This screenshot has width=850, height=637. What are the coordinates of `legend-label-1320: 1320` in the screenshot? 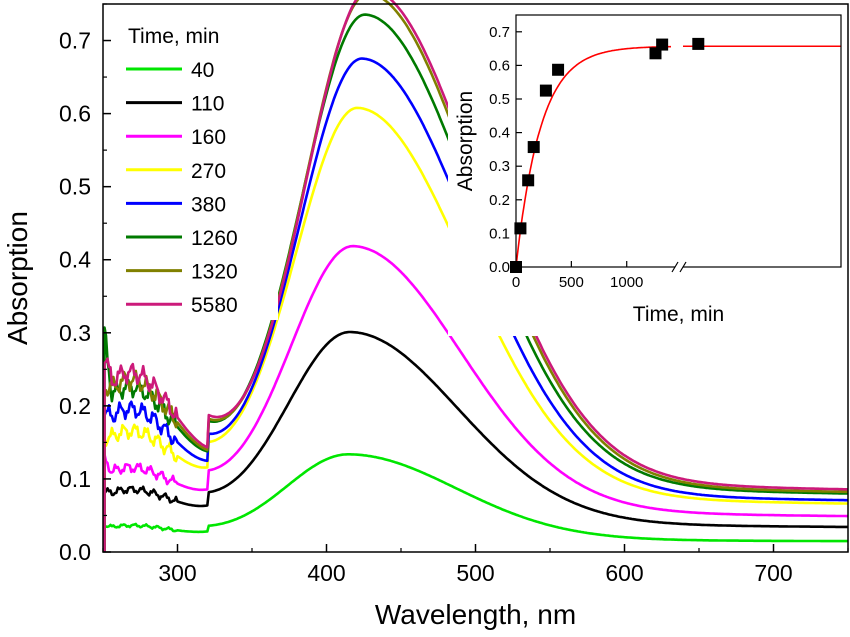 It's located at (214, 272).